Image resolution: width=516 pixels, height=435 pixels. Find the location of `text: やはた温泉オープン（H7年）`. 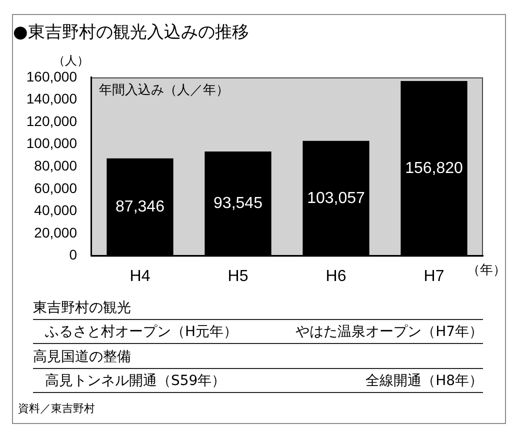

text: やはた温泉オープン（H7年） is located at coordinates (389, 332).